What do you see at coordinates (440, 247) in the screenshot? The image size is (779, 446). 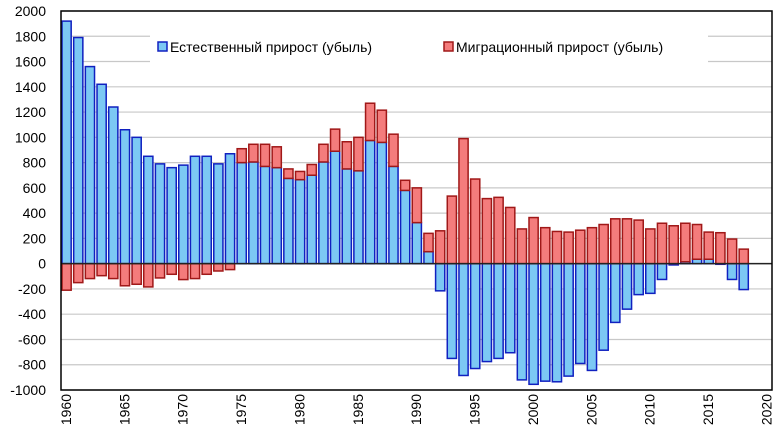 I see `bar-migration-1992` at bounding box center [440, 247].